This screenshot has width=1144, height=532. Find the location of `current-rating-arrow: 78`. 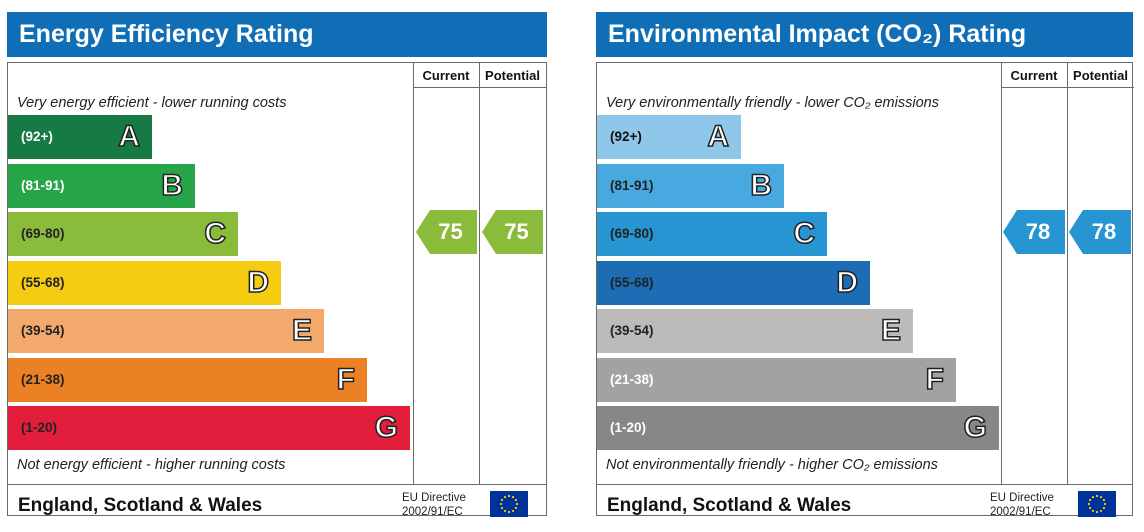

current-rating-arrow: 78 is located at coordinates (1034, 232).